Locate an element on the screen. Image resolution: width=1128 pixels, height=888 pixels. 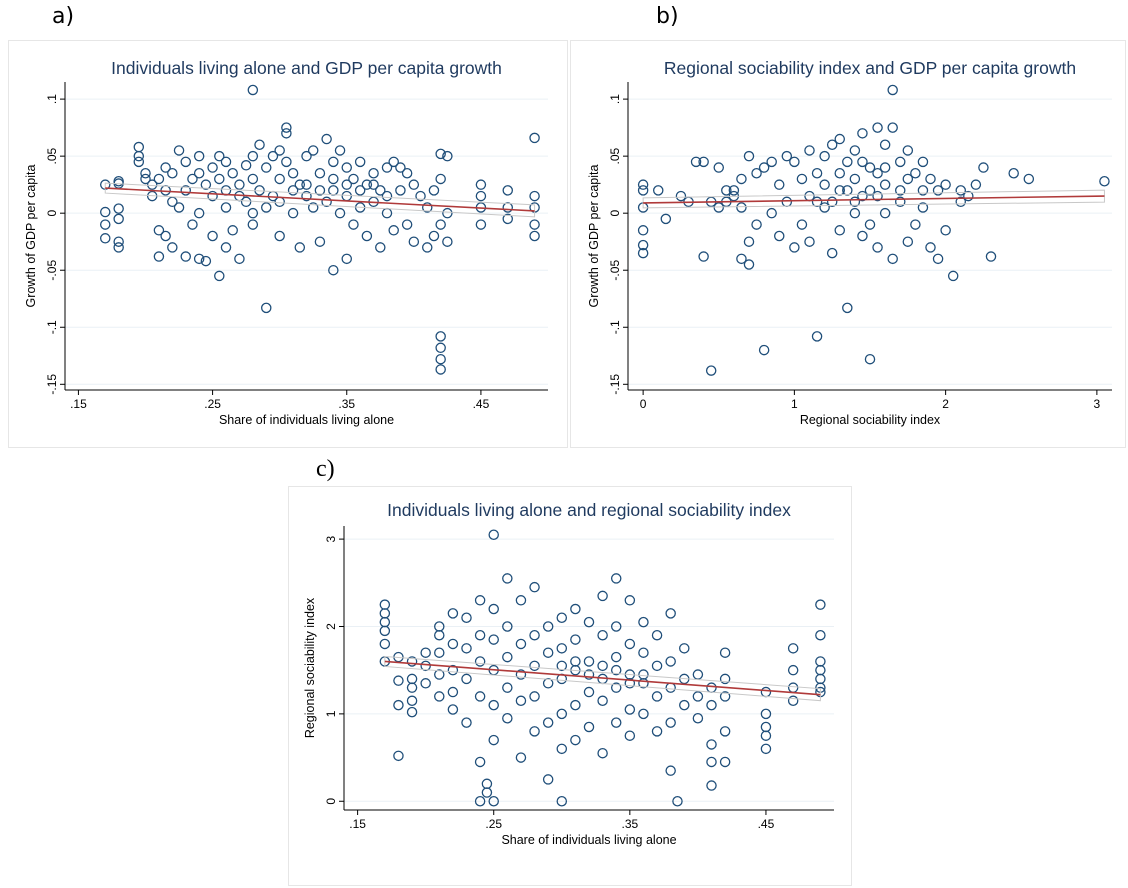
y-axis-label: Growth of GDP per capita is located at coordinates (31, 236).